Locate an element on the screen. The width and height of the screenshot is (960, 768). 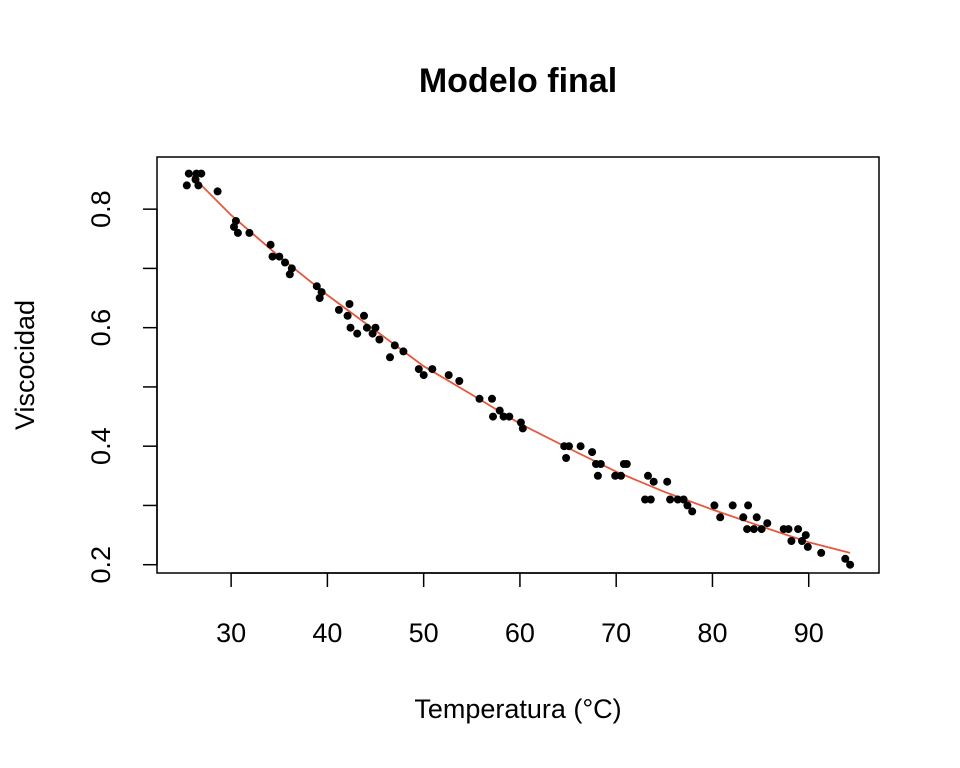
x-axis: 30 40 50 60 70 80 90 is located at coordinates (520, 610).